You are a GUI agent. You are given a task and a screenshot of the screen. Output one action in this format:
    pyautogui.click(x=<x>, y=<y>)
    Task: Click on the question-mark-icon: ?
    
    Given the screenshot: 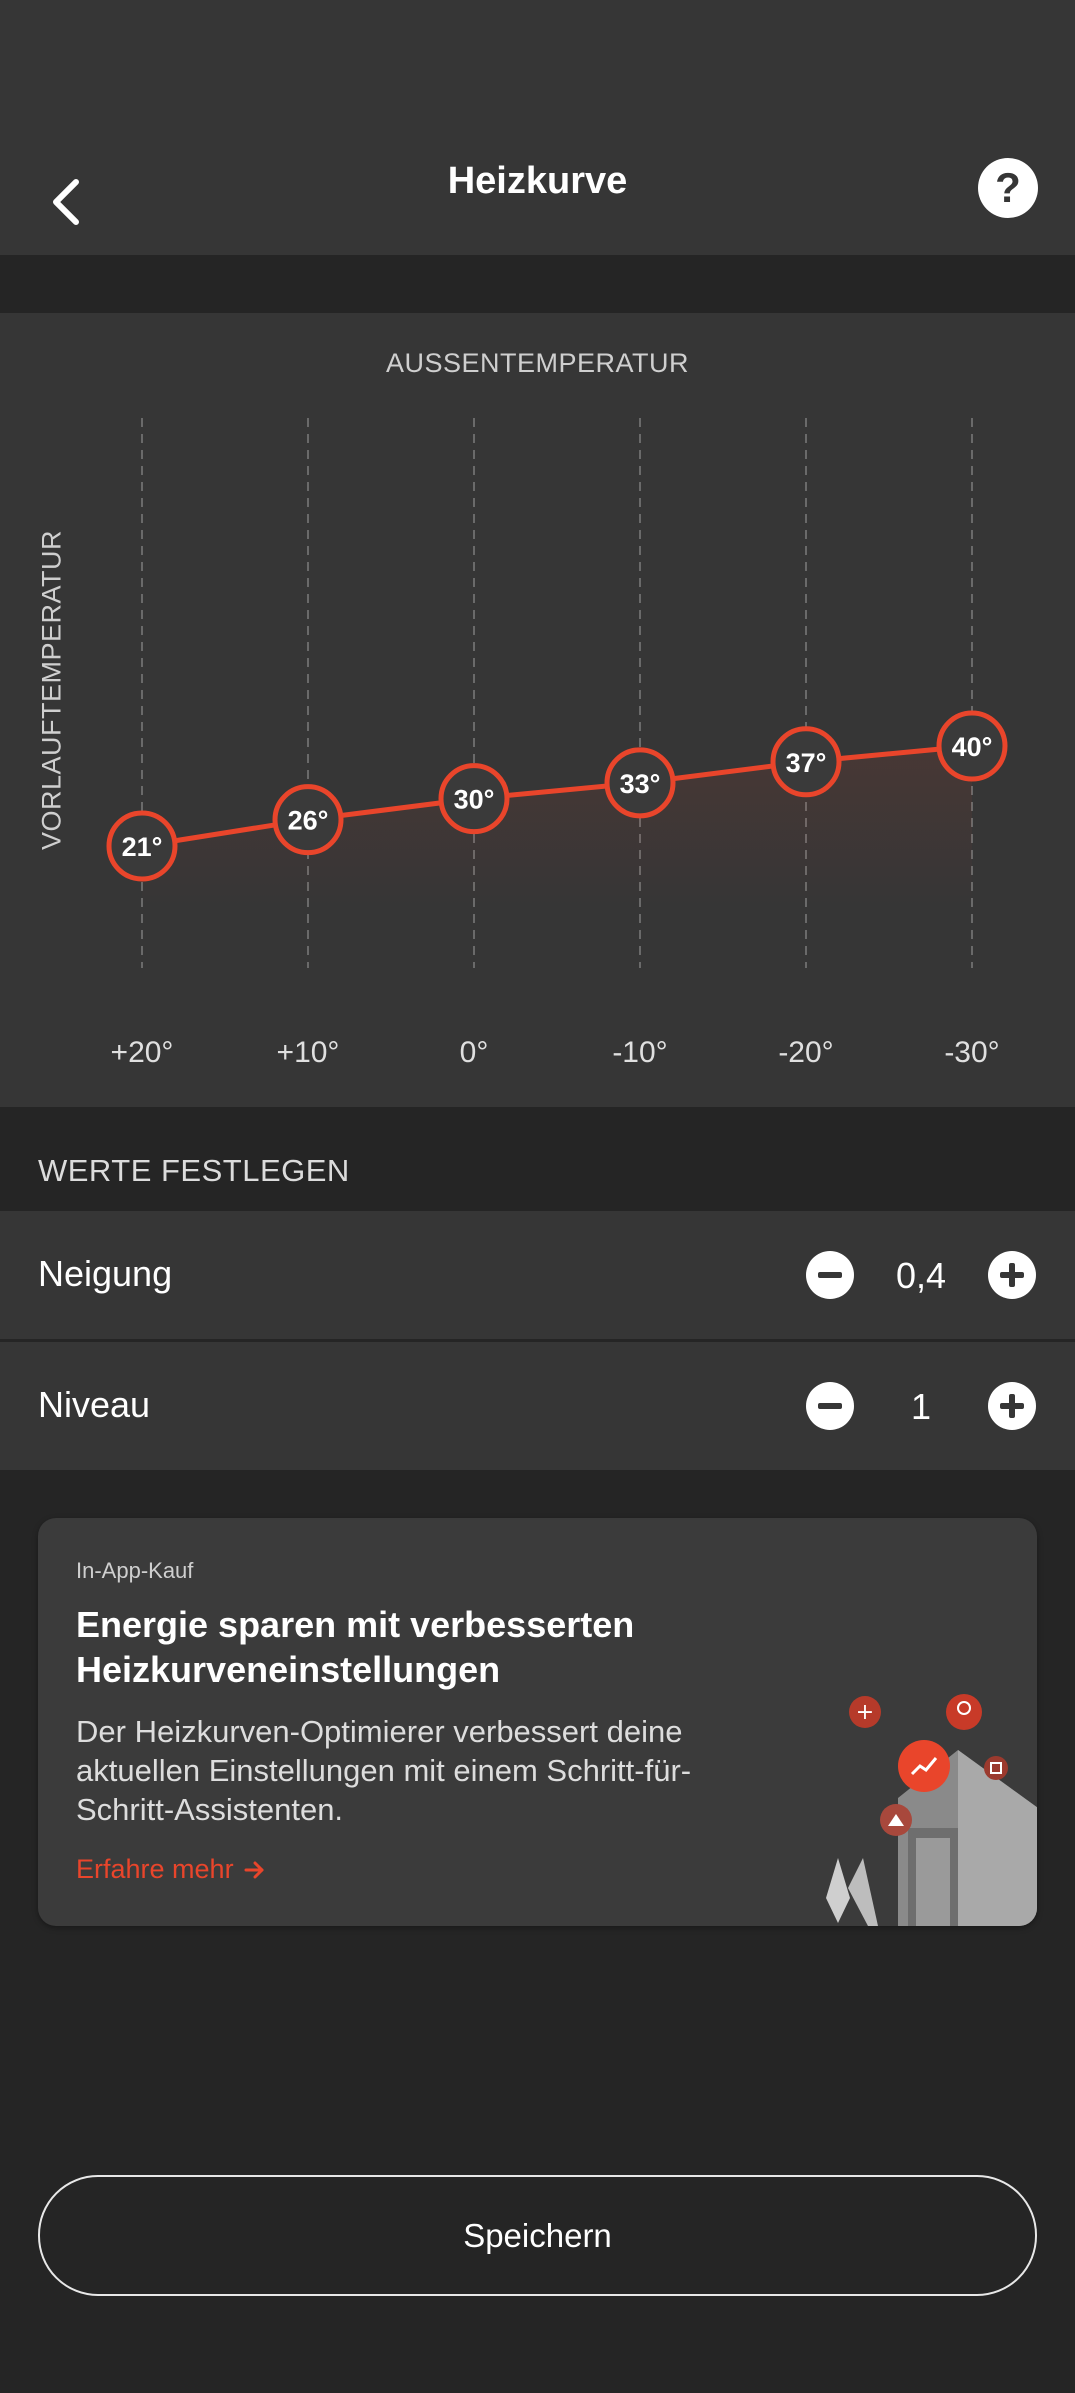 What is the action you would take?
    pyautogui.click(x=1008, y=187)
    